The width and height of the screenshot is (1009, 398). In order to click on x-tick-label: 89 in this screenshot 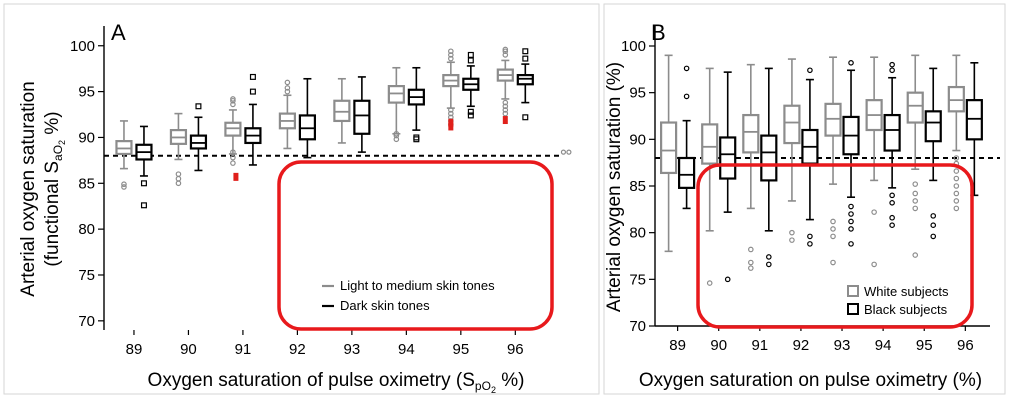, I will do `click(677, 345)`.